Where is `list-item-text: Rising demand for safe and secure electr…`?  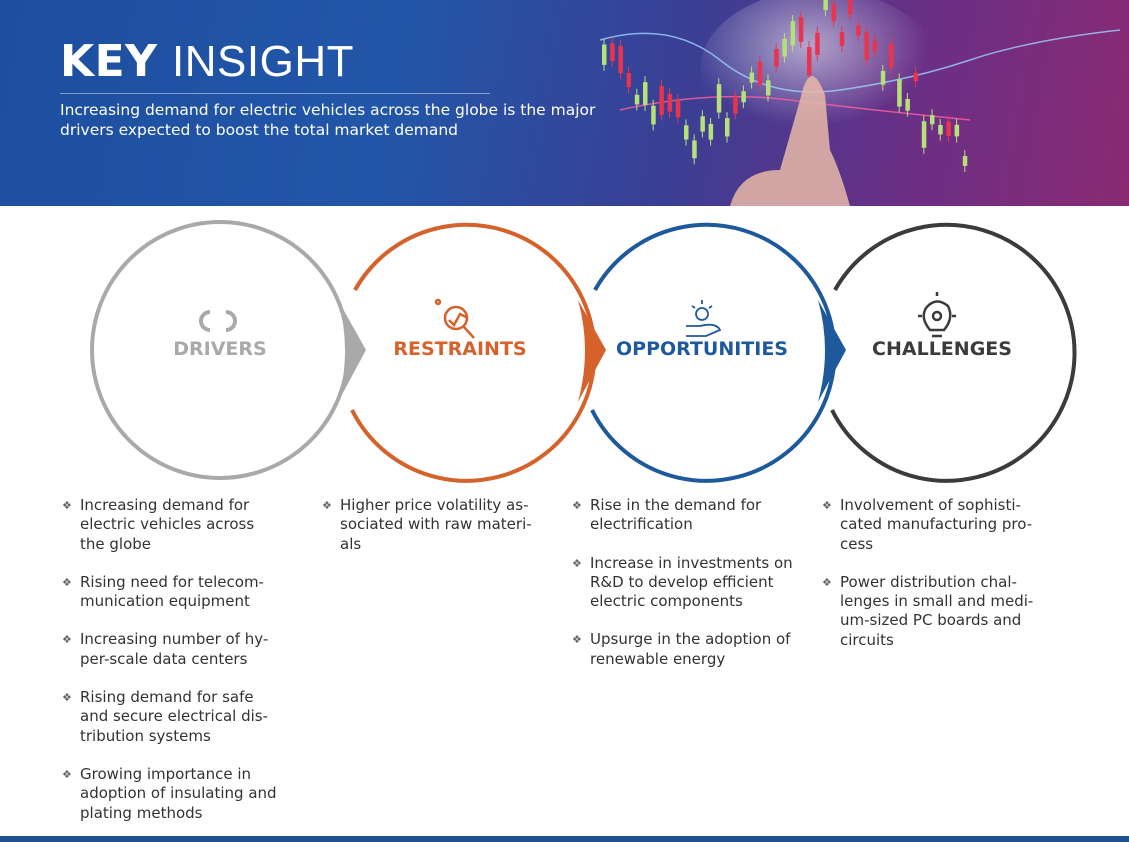 list-item-text: Rising demand for safe and secure electr… is located at coordinates (174, 716).